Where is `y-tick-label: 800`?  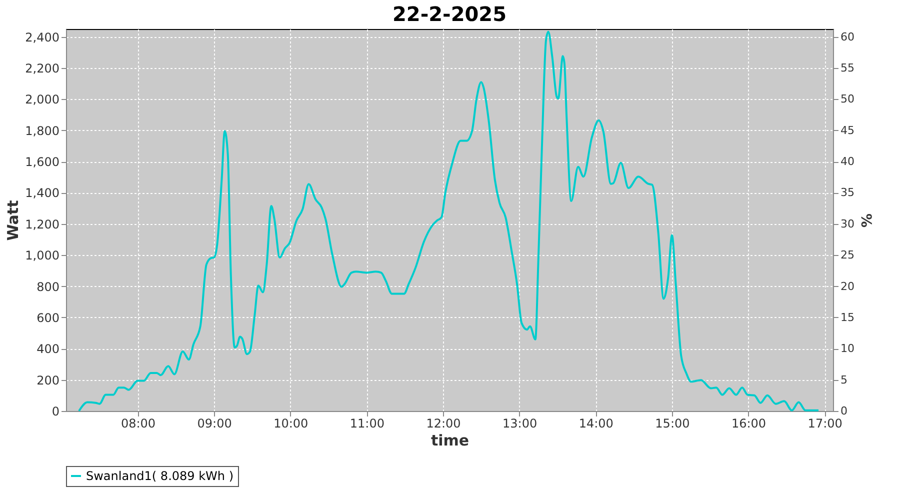 y-tick-label: 800 is located at coordinates (48, 287).